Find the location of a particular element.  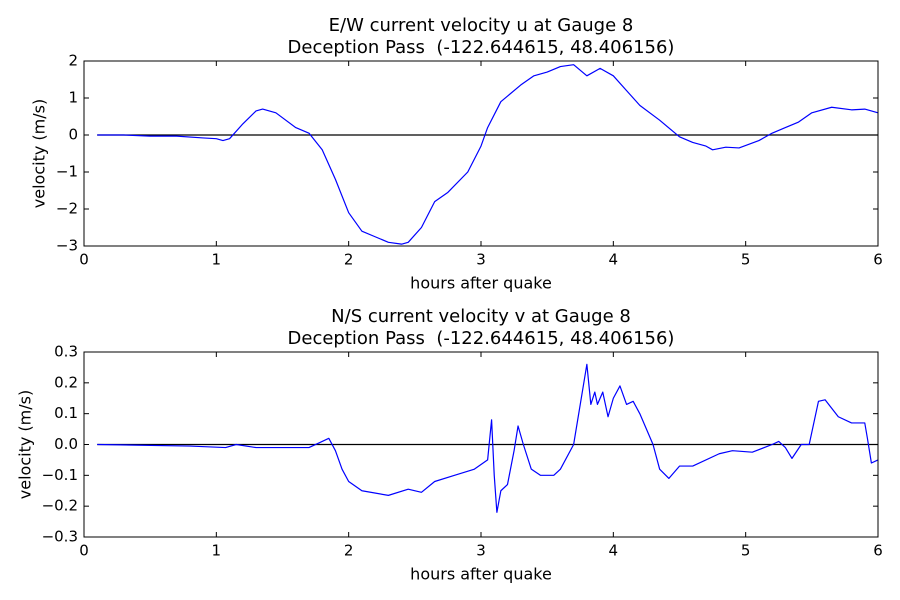

y-tick-label: 0.1 is located at coordinates (66, 413).